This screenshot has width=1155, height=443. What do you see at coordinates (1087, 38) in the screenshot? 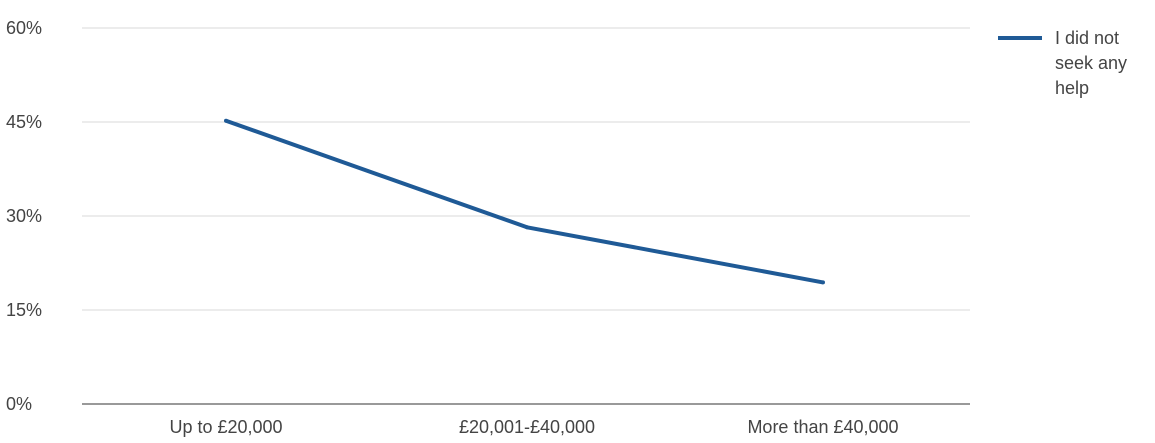
I see `legend-label-line: I did not` at bounding box center [1087, 38].